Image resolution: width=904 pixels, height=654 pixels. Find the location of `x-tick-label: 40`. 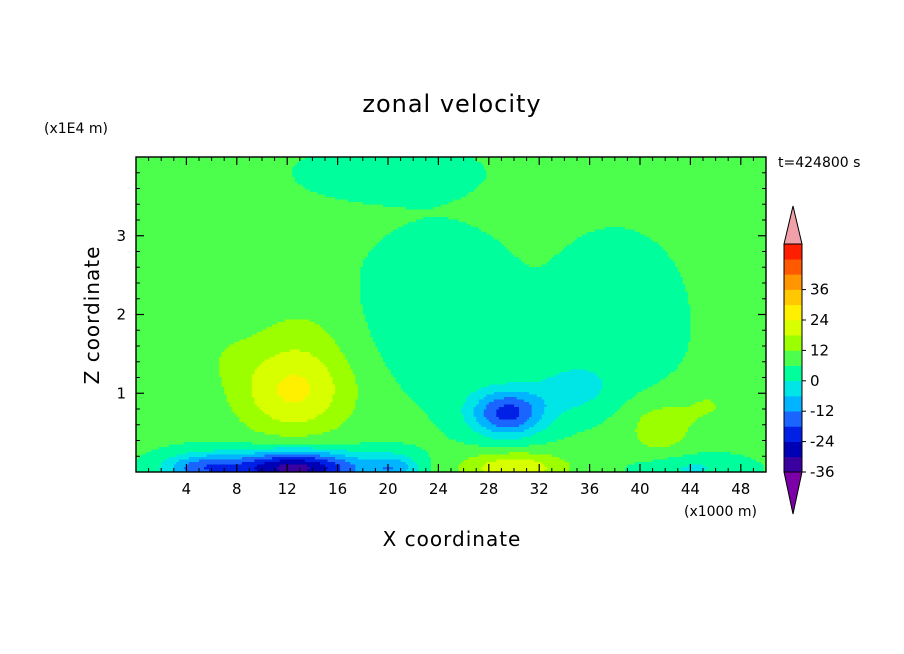

x-tick-label: 40 is located at coordinates (639, 489).